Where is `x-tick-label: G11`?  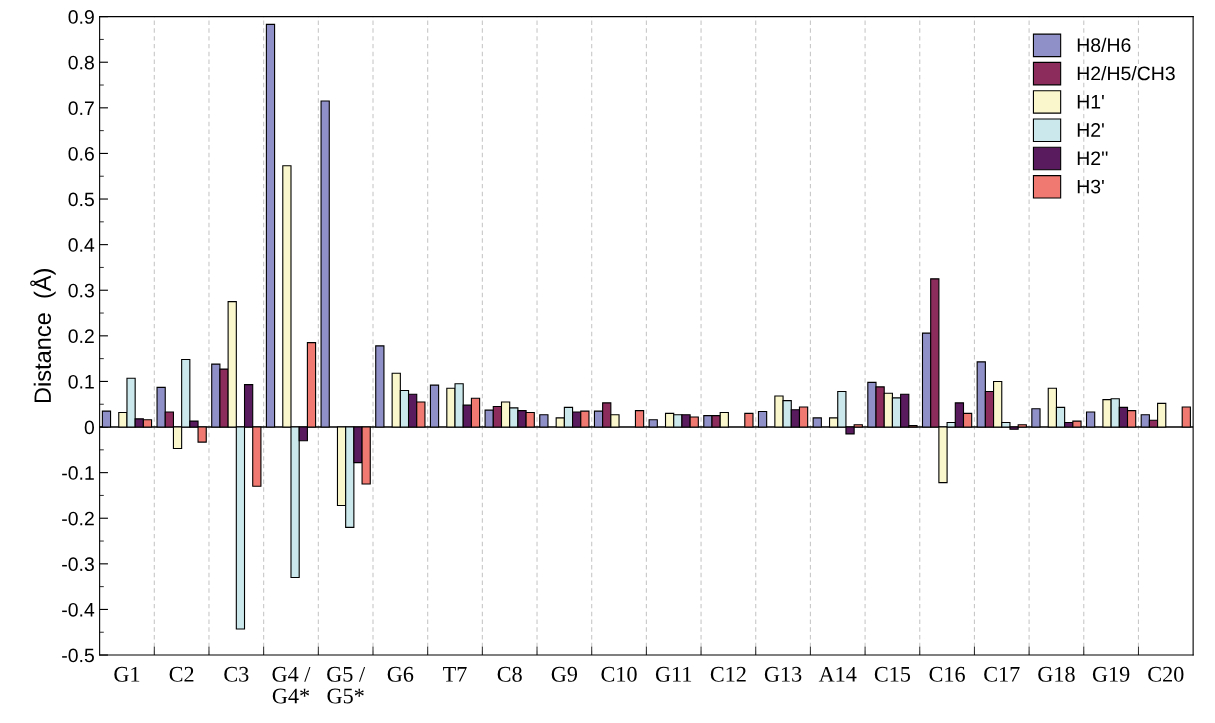 x-tick-label: G11 is located at coordinates (673, 674).